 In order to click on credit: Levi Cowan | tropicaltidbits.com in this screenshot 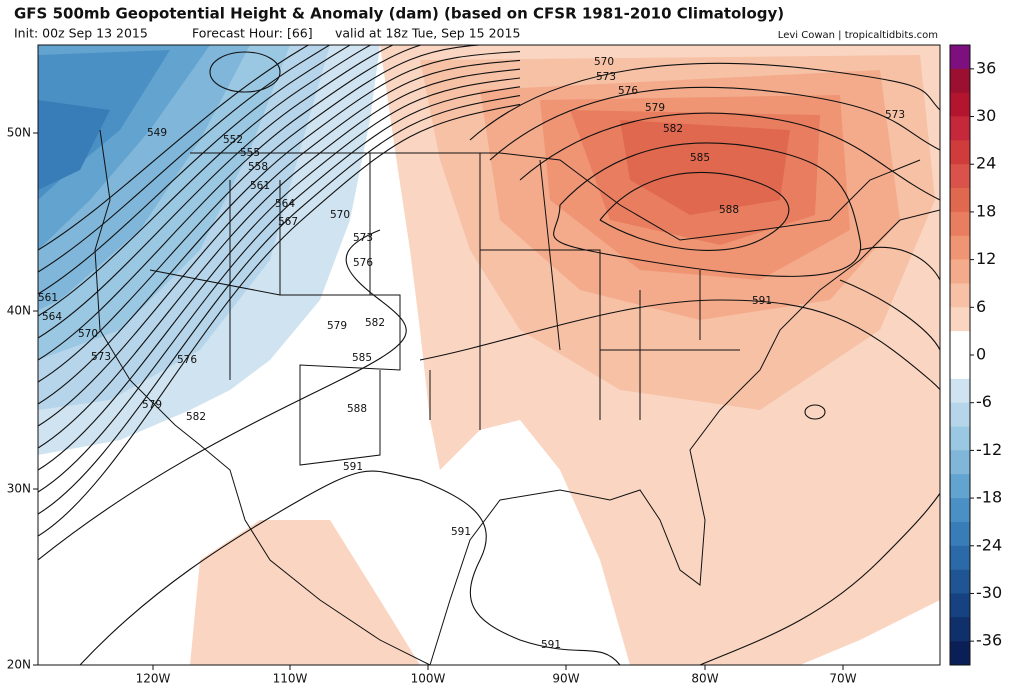, I will do `click(858, 35)`.